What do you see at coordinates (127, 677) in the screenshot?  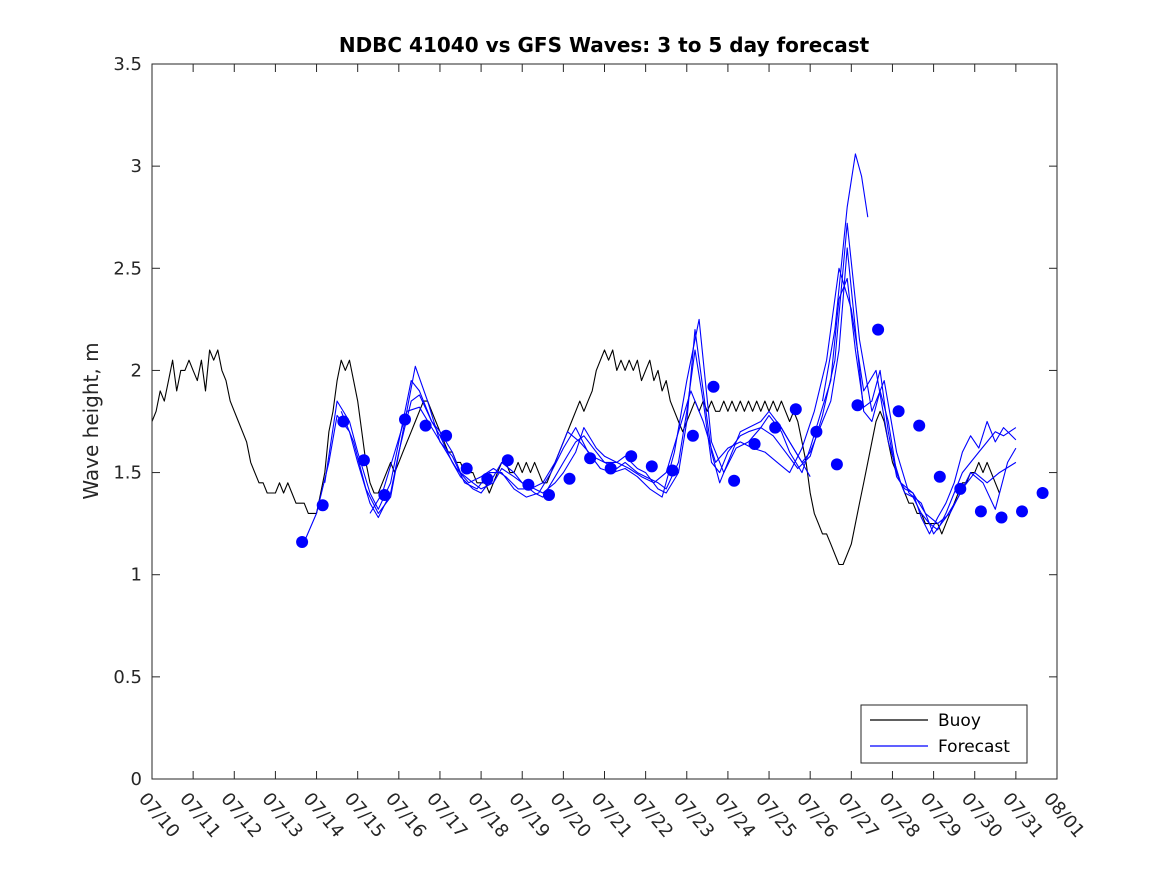 I see `y-tick-label: 0.5` at bounding box center [127, 677].